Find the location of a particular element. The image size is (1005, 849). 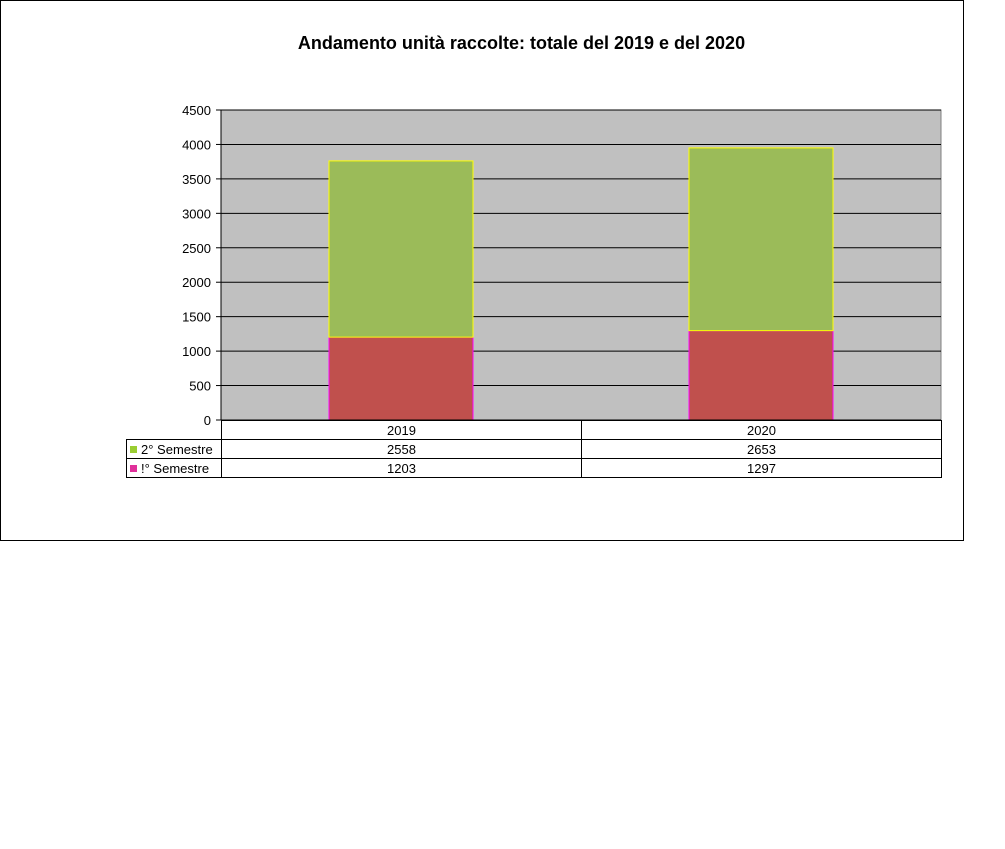

y-tick-label: 4000 is located at coordinates (196, 144).